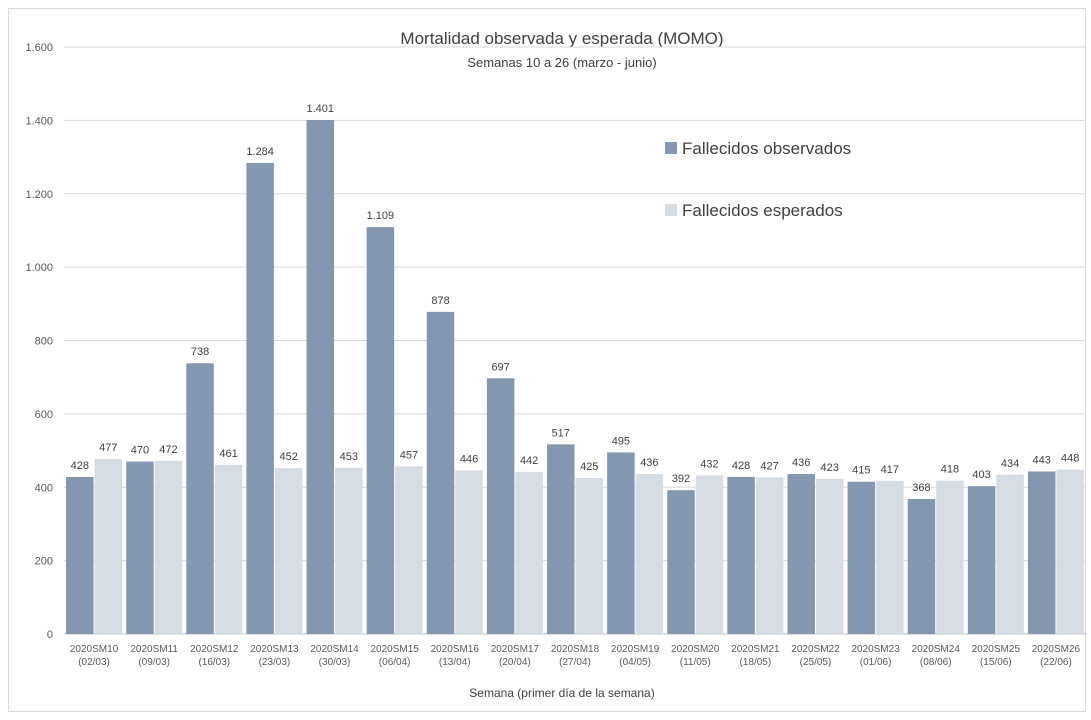 The width and height of the screenshot is (1091, 720). Describe the element at coordinates (455, 662) in the screenshot. I see `x-tick-label-date: (13/04)` at that location.